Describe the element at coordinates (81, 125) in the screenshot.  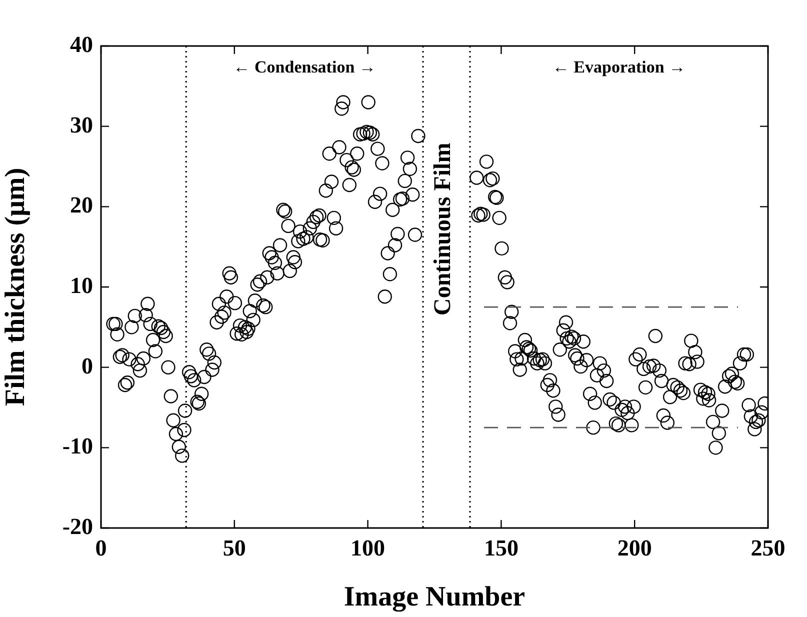
I see `y-tick-label: 30` at that location.